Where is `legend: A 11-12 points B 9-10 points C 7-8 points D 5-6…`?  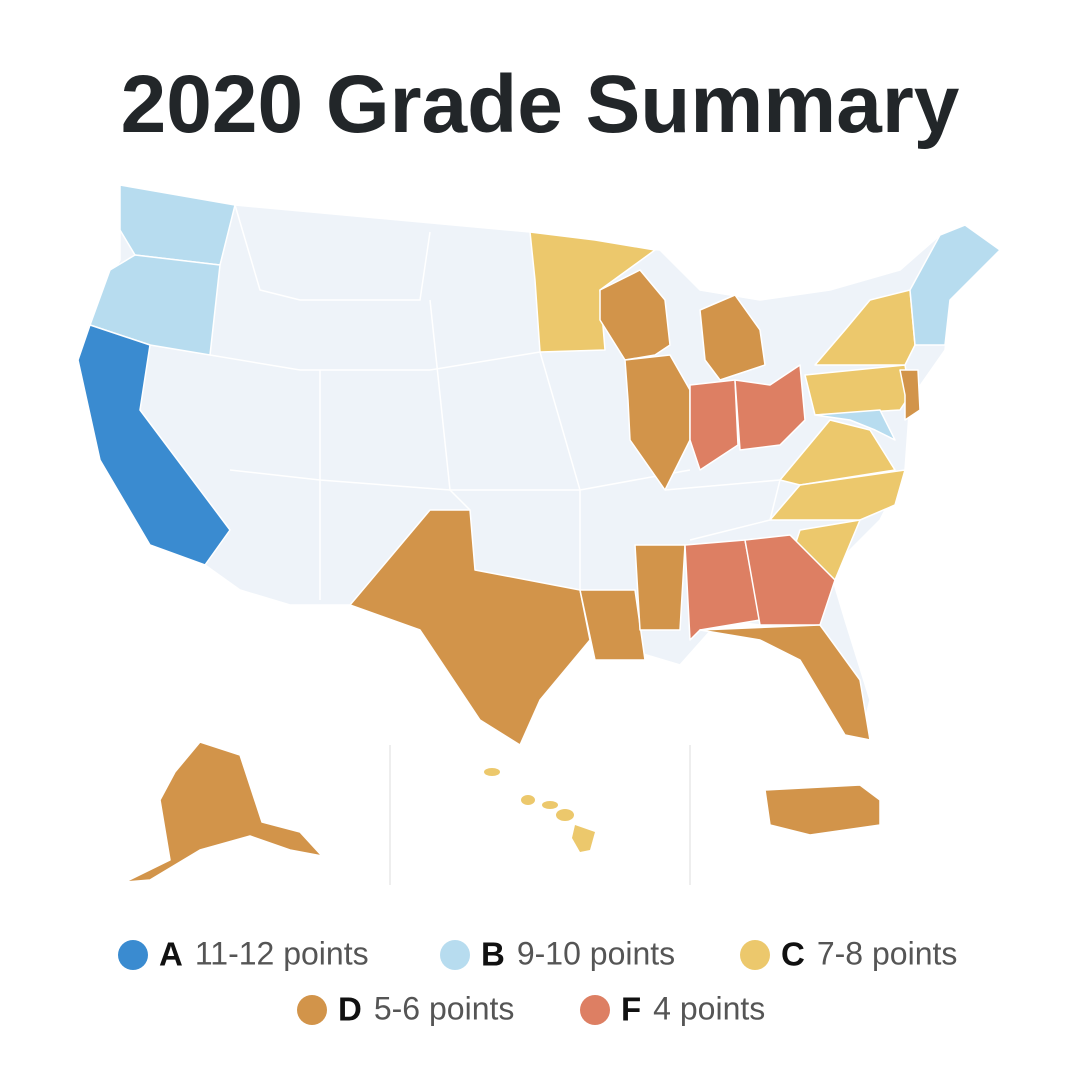
legend: A 11-12 points B 9-10 points C 7-8 points D 5-6… is located at coordinates (538, 981).